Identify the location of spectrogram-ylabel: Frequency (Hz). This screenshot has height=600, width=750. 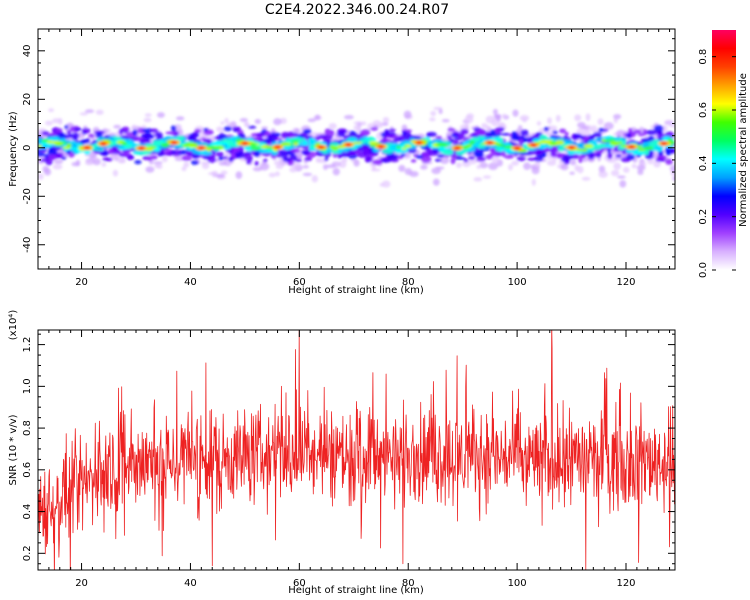
(13, 149).